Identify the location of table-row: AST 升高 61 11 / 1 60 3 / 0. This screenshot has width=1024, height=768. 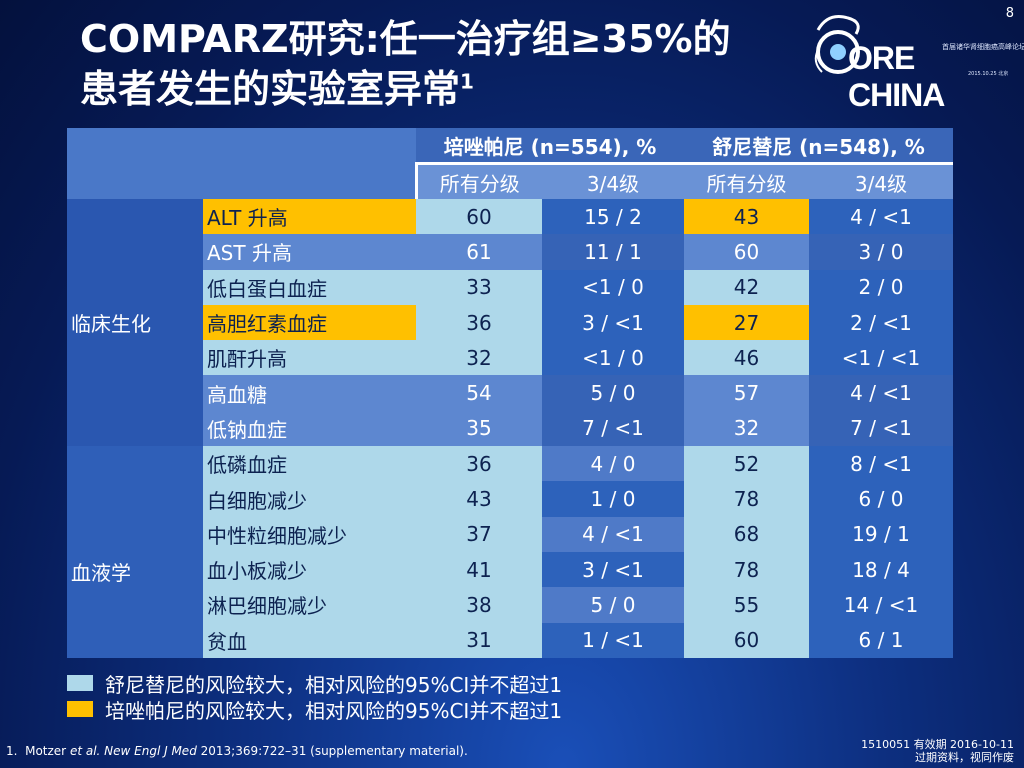
(510, 252).